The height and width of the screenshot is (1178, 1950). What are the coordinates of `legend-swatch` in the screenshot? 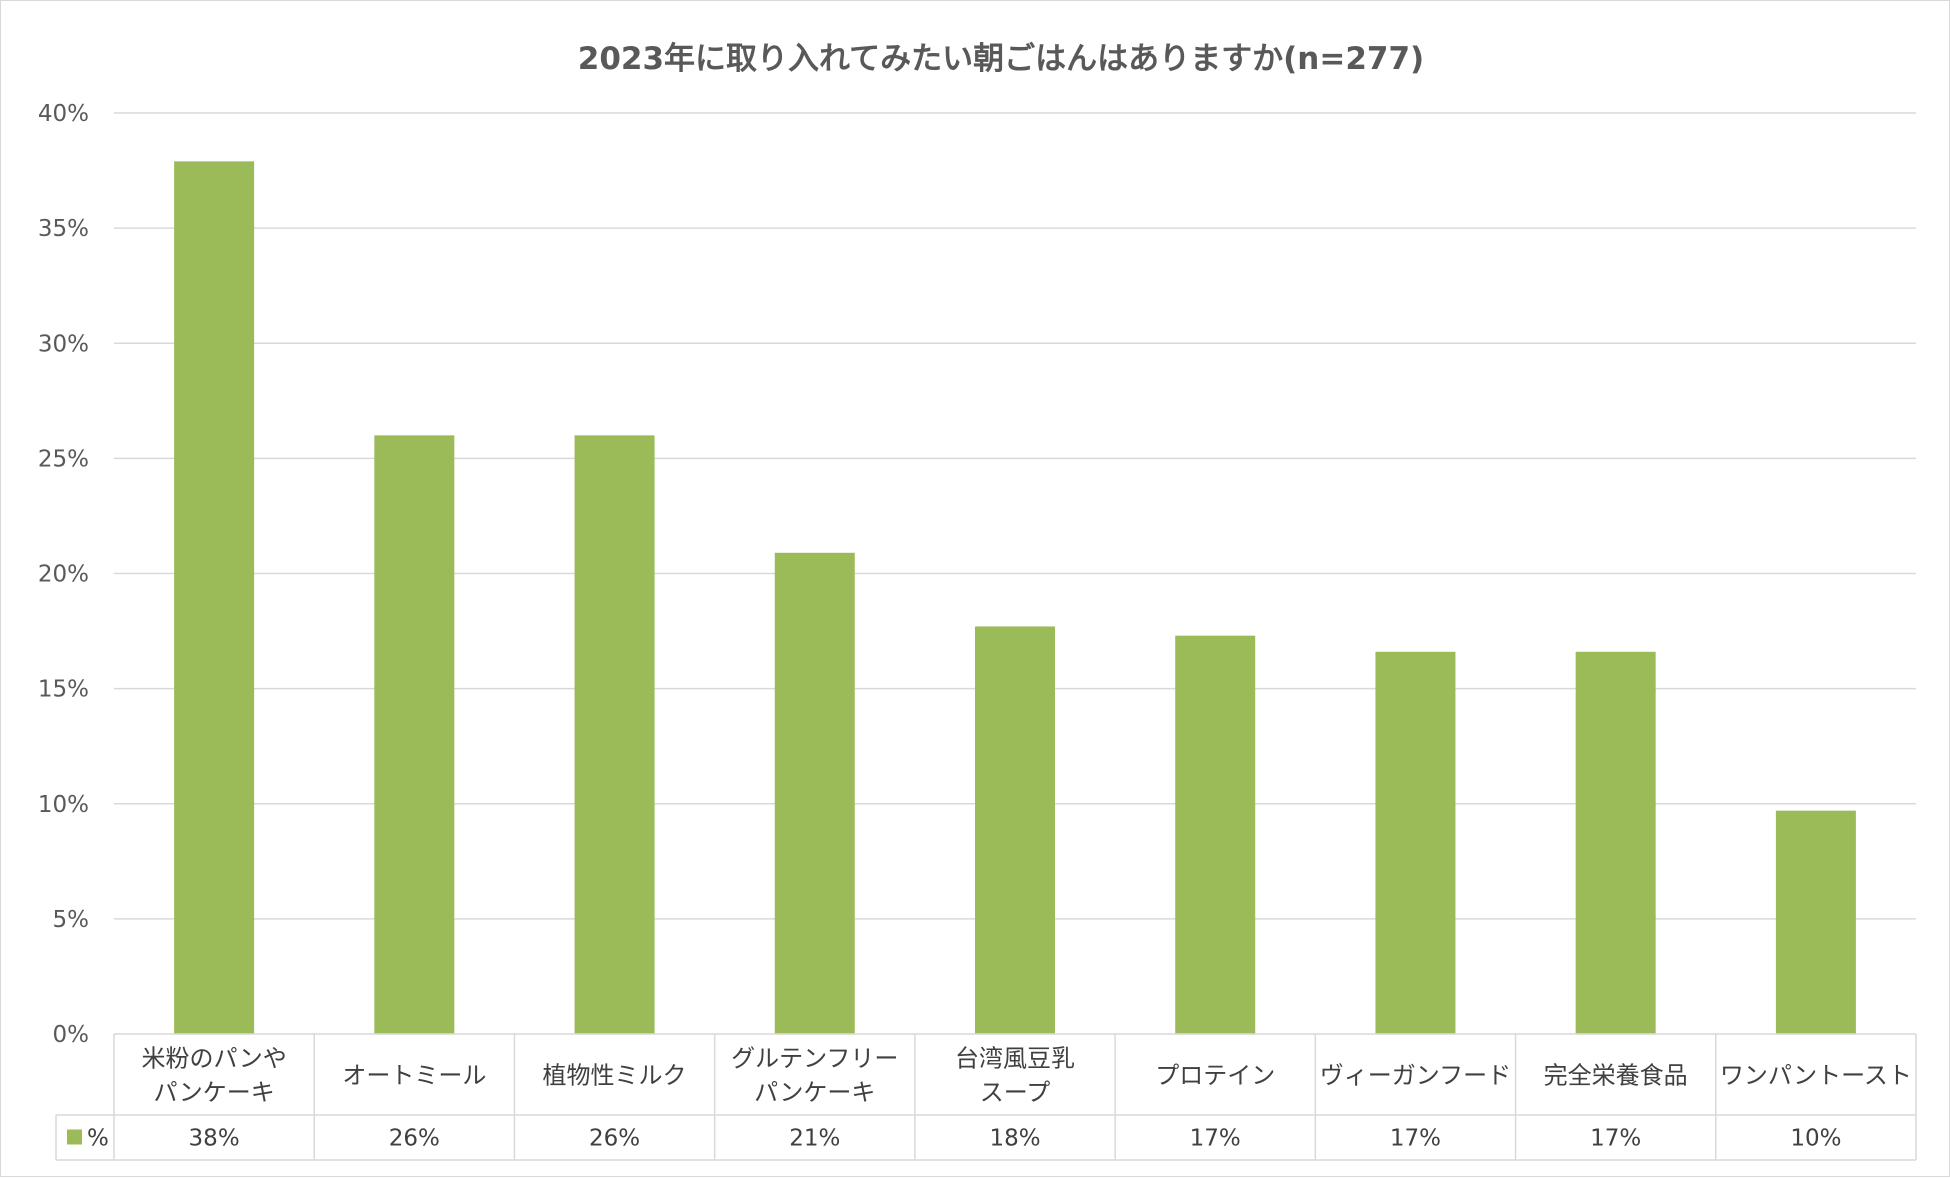 It's located at (74, 1137).